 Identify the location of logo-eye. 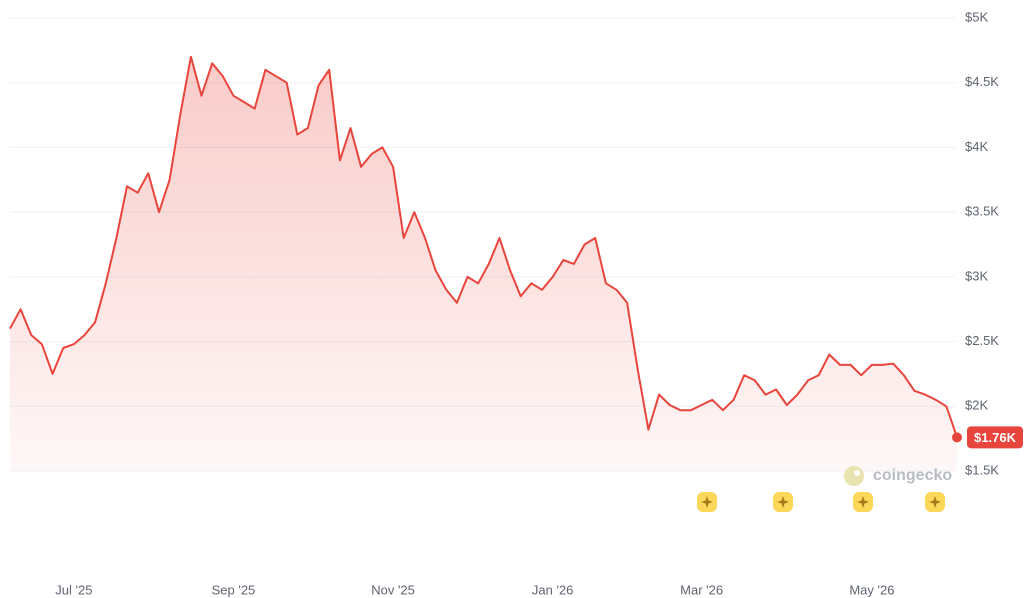
(857, 473).